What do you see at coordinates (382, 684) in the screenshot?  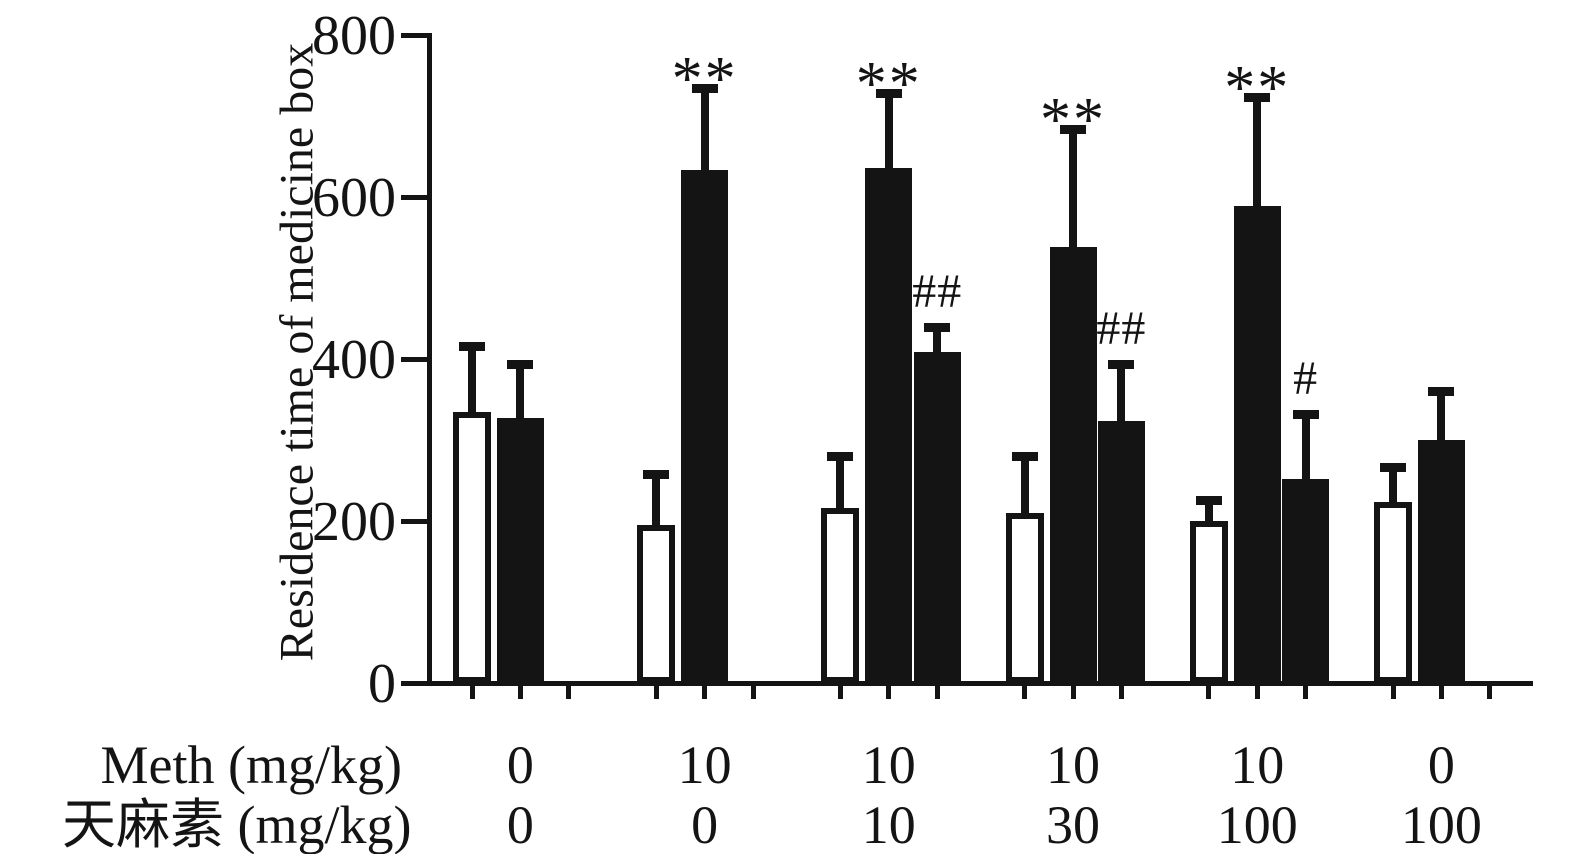 I see `y-tick-label: 0` at bounding box center [382, 684].